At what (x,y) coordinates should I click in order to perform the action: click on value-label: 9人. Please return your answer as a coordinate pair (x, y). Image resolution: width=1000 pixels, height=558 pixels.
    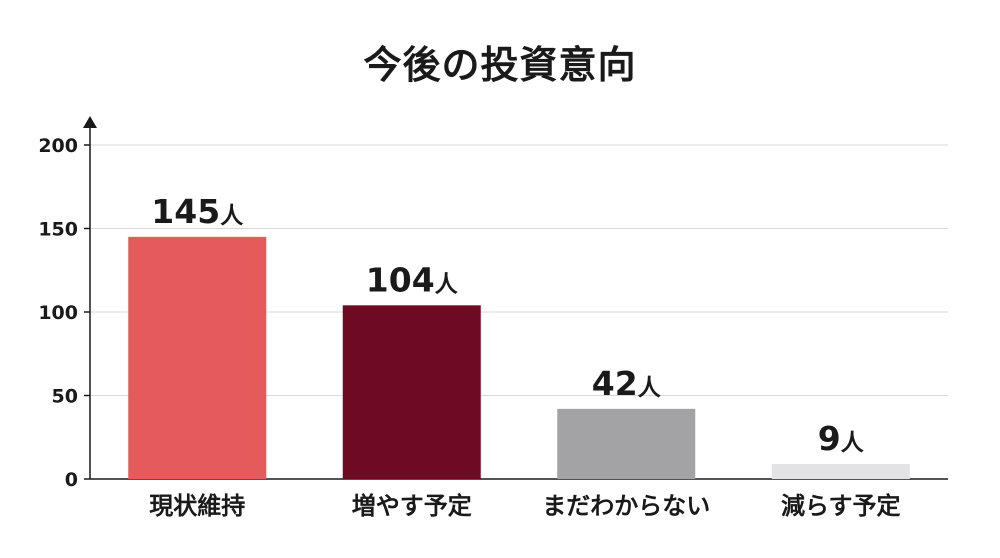
    Looking at the image, I should click on (841, 438).